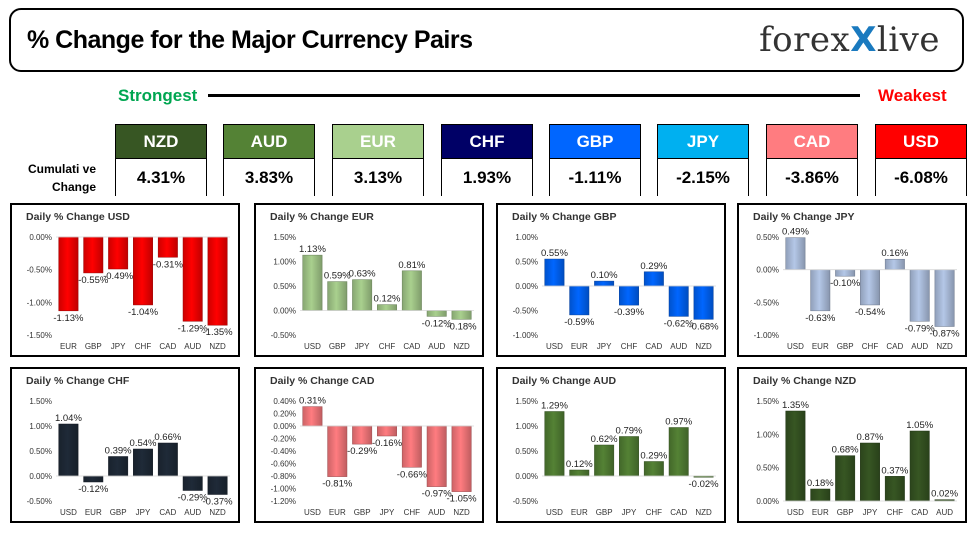 The width and height of the screenshot is (974, 536). What do you see at coordinates (919, 425) in the screenshot?
I see `data-label: 1.05%` at bounding box center [919, 425].